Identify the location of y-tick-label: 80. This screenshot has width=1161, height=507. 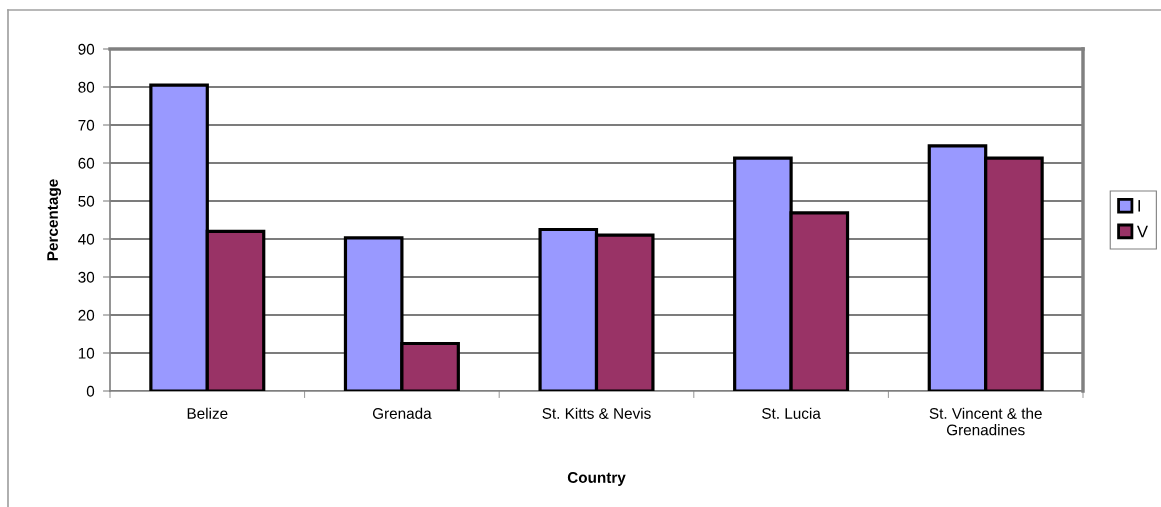
(86, 87).